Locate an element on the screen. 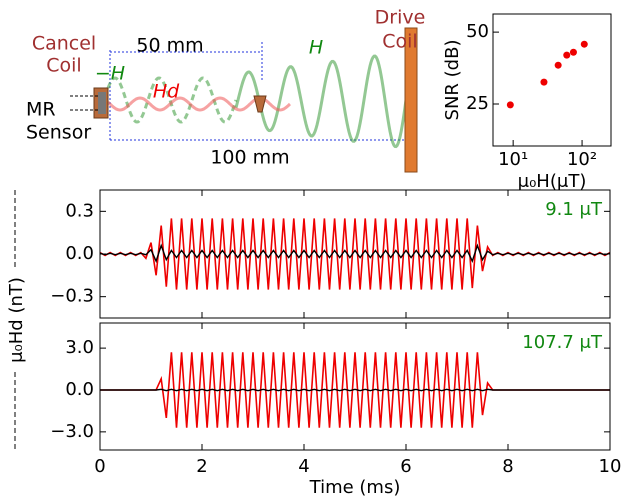  x-tick-label: 8 is located at coordinates (507, 466).